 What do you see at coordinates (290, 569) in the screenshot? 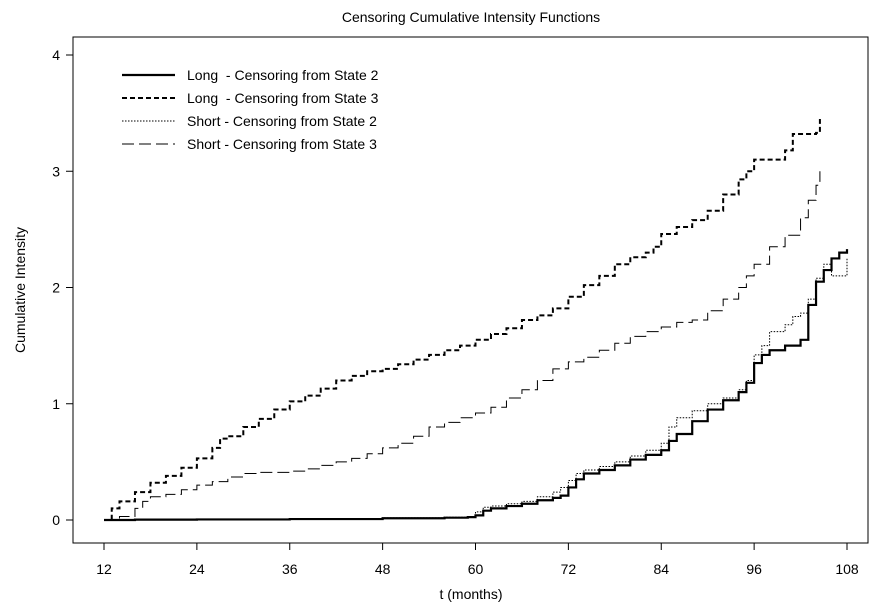
I see `x-tick-label: 36` at bounding box center [290, 569].